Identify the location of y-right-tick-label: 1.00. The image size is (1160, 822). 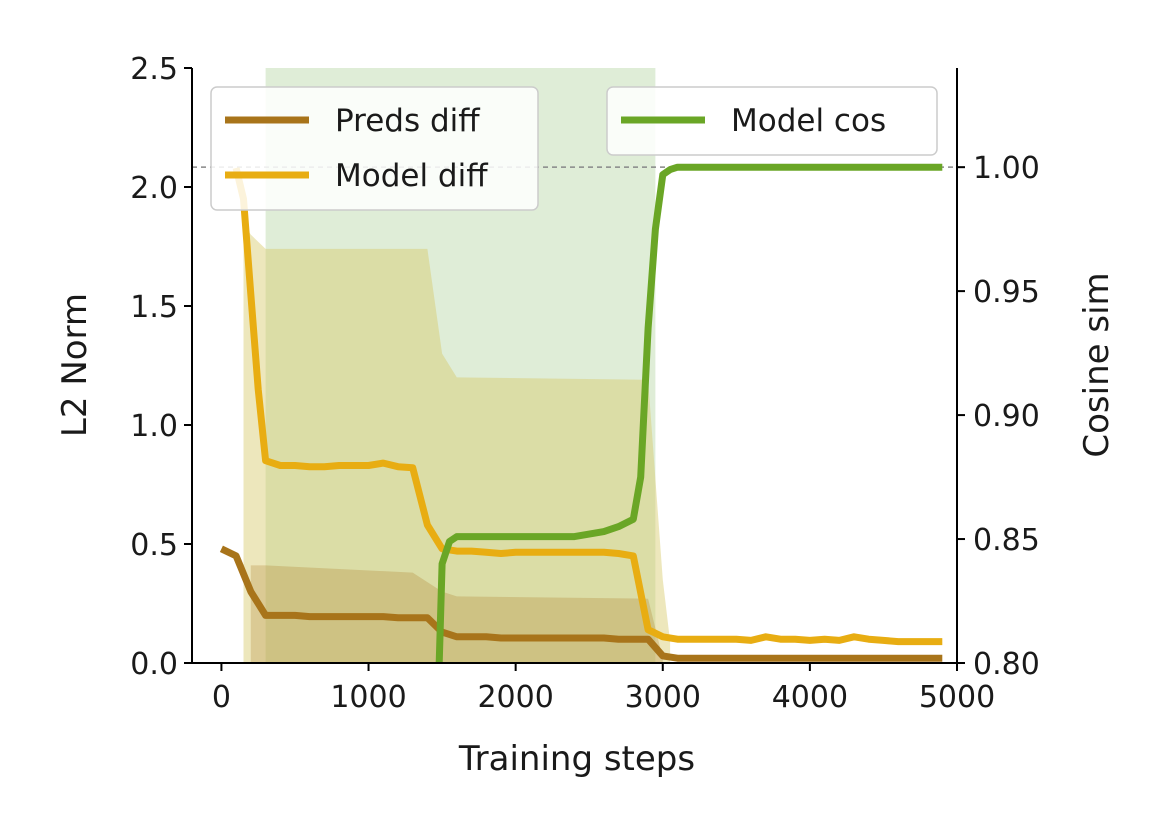
(1006, 168).